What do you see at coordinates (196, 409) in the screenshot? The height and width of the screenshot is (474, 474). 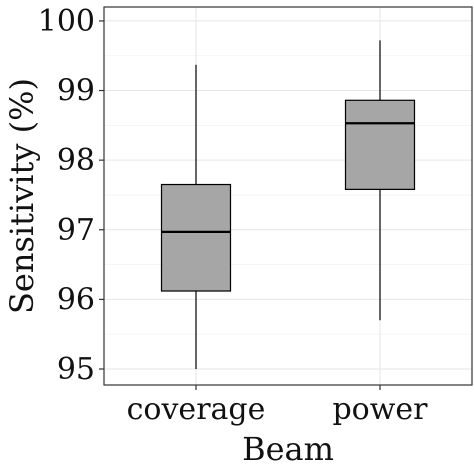 I see `x-tick-label: coverage` at bounding box center [196, 409].